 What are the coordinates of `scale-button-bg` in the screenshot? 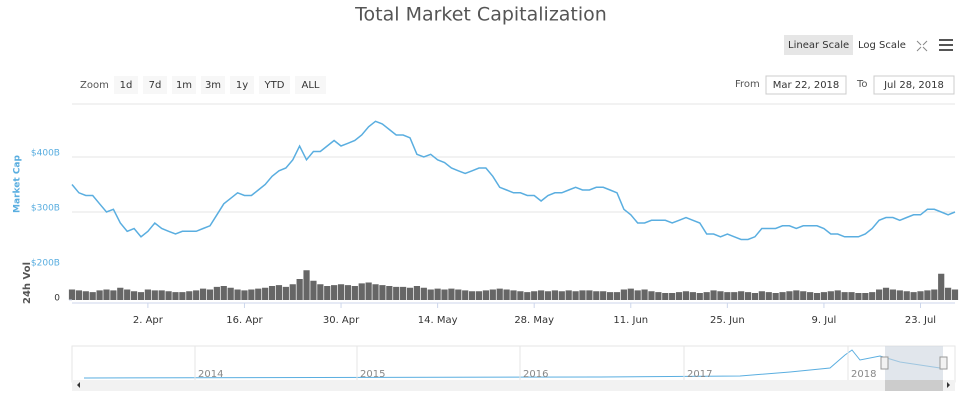 It's located at (818, 45).